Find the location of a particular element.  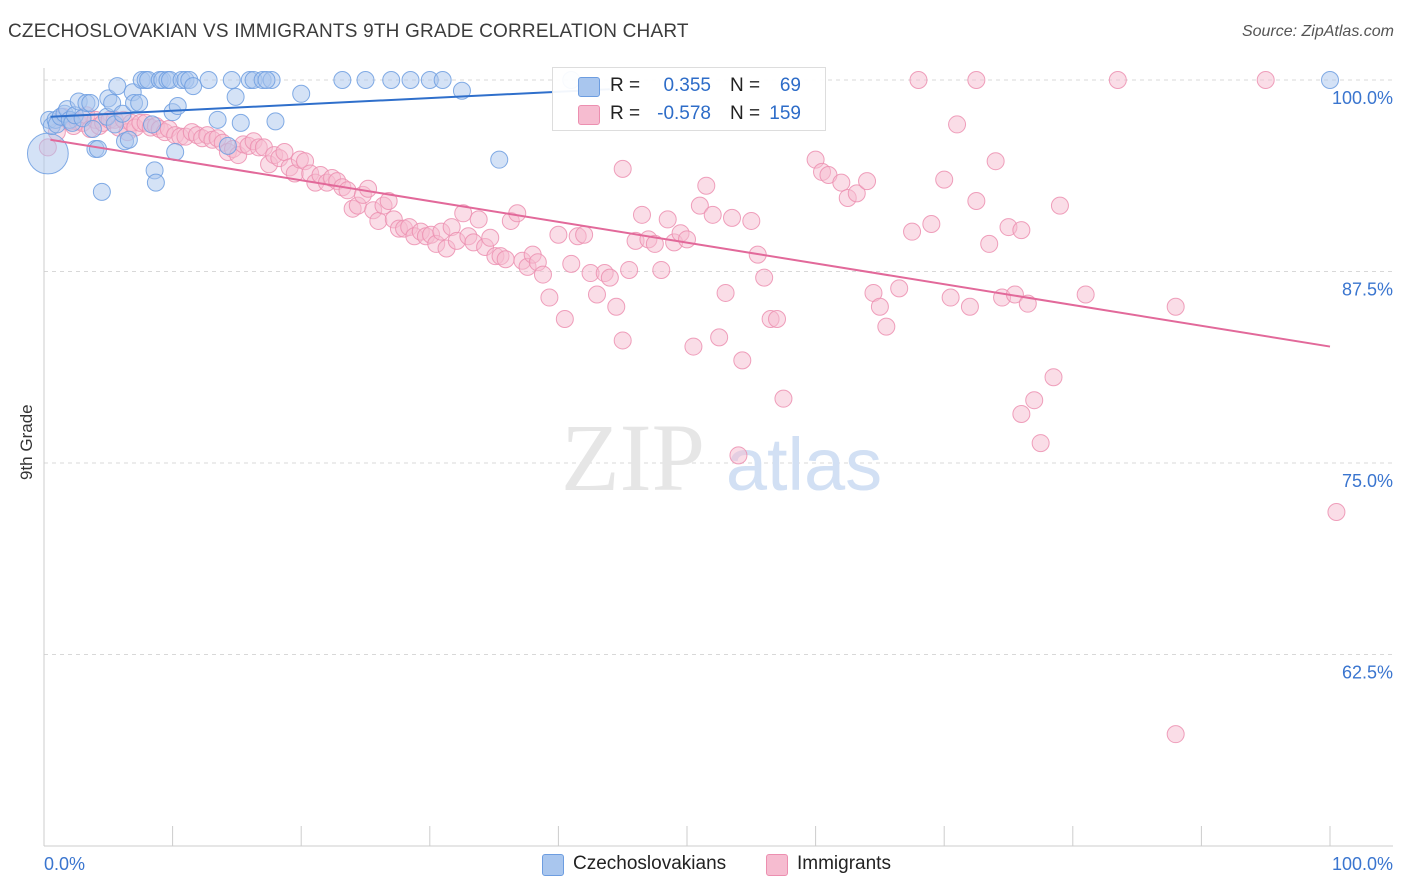

x-tick-label: 100.0% is located at coordinates (1362, 864).